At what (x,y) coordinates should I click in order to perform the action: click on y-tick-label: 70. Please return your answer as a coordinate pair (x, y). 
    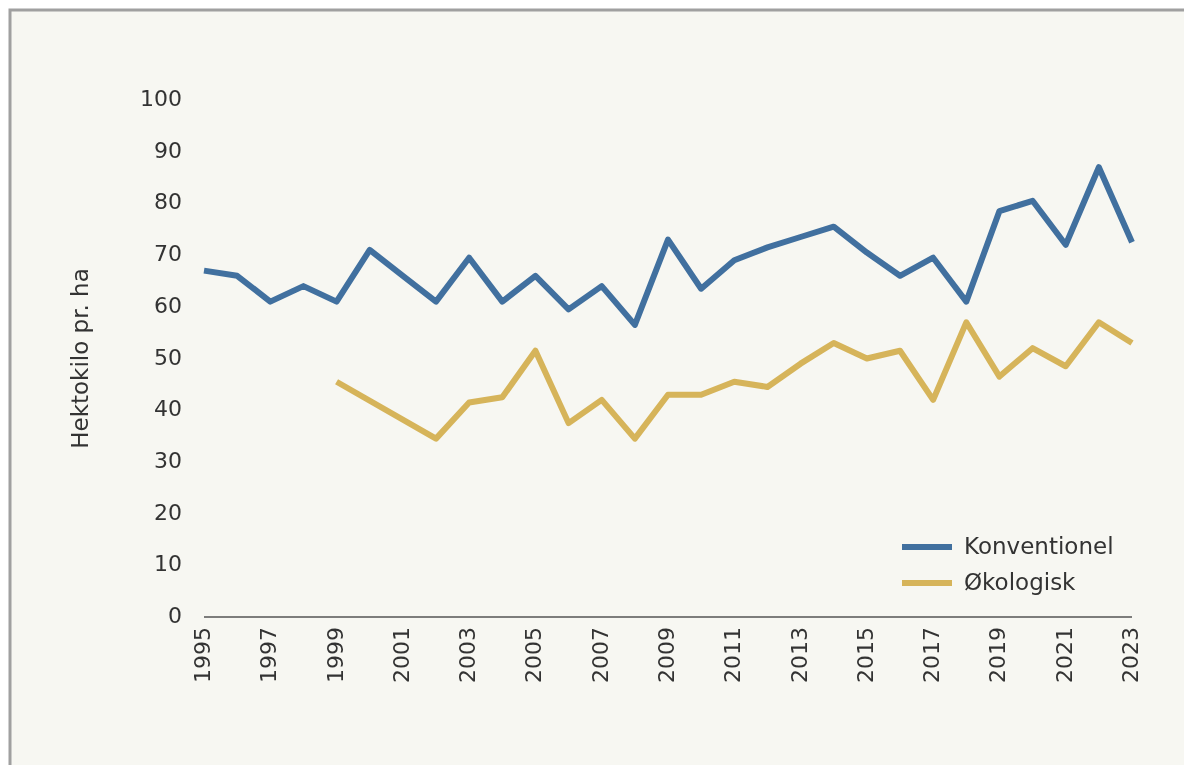
    Looking at the image, I should click on (168, 254).